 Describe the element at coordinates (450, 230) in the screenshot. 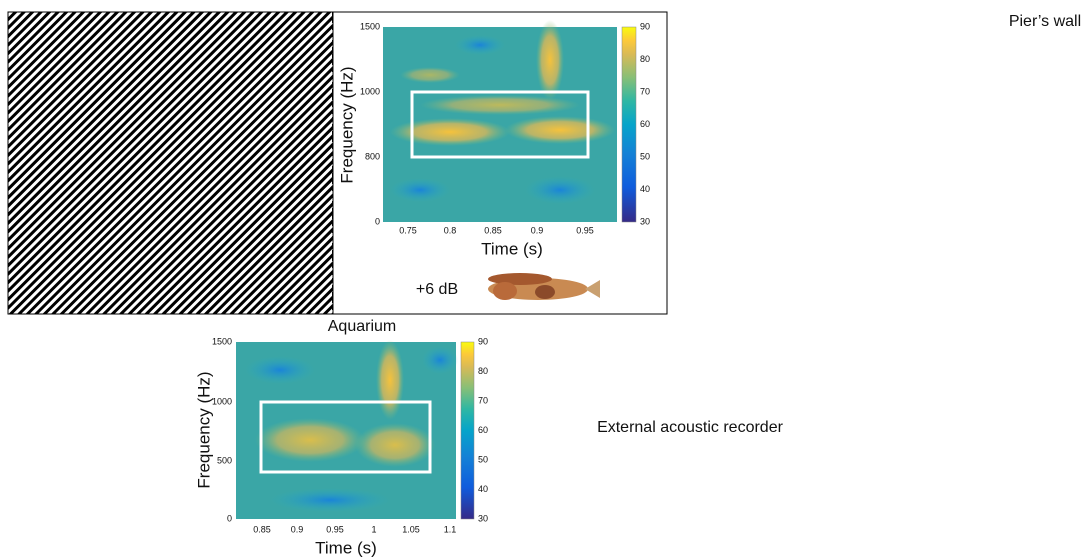

I see `x-tick-label: 0.8` at that location.